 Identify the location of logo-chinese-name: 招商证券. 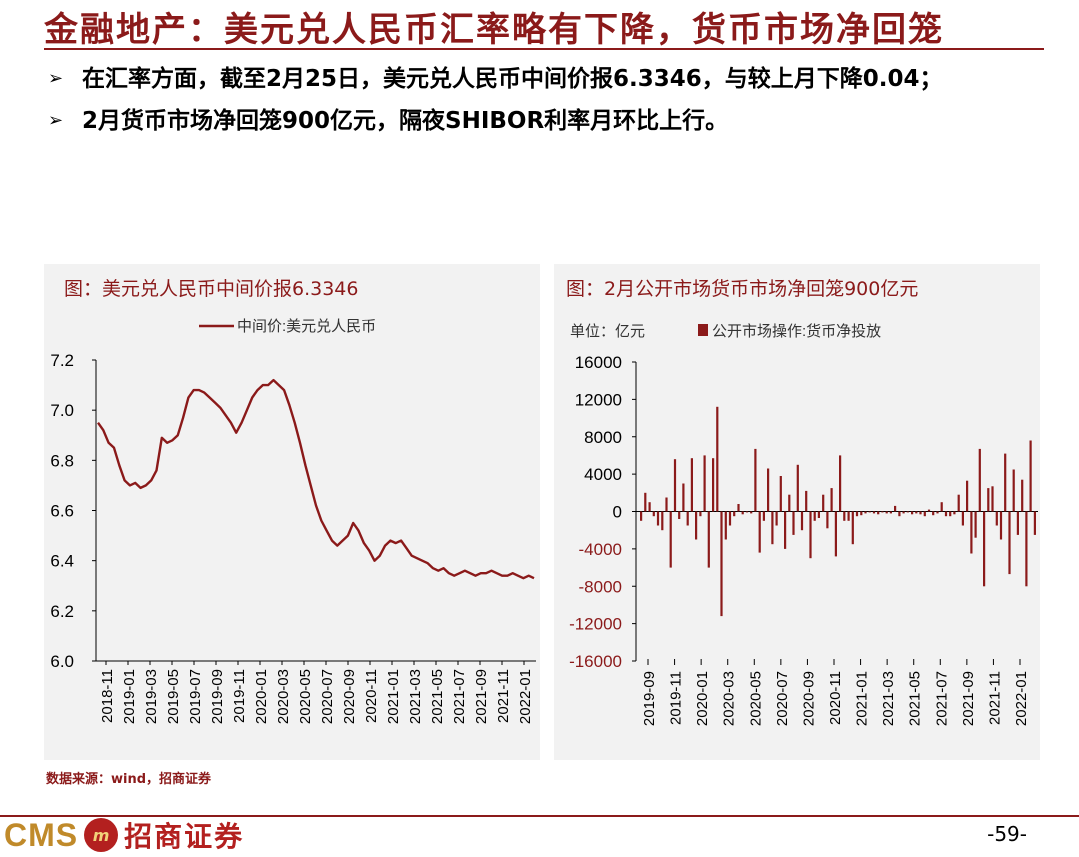
(184, 836).